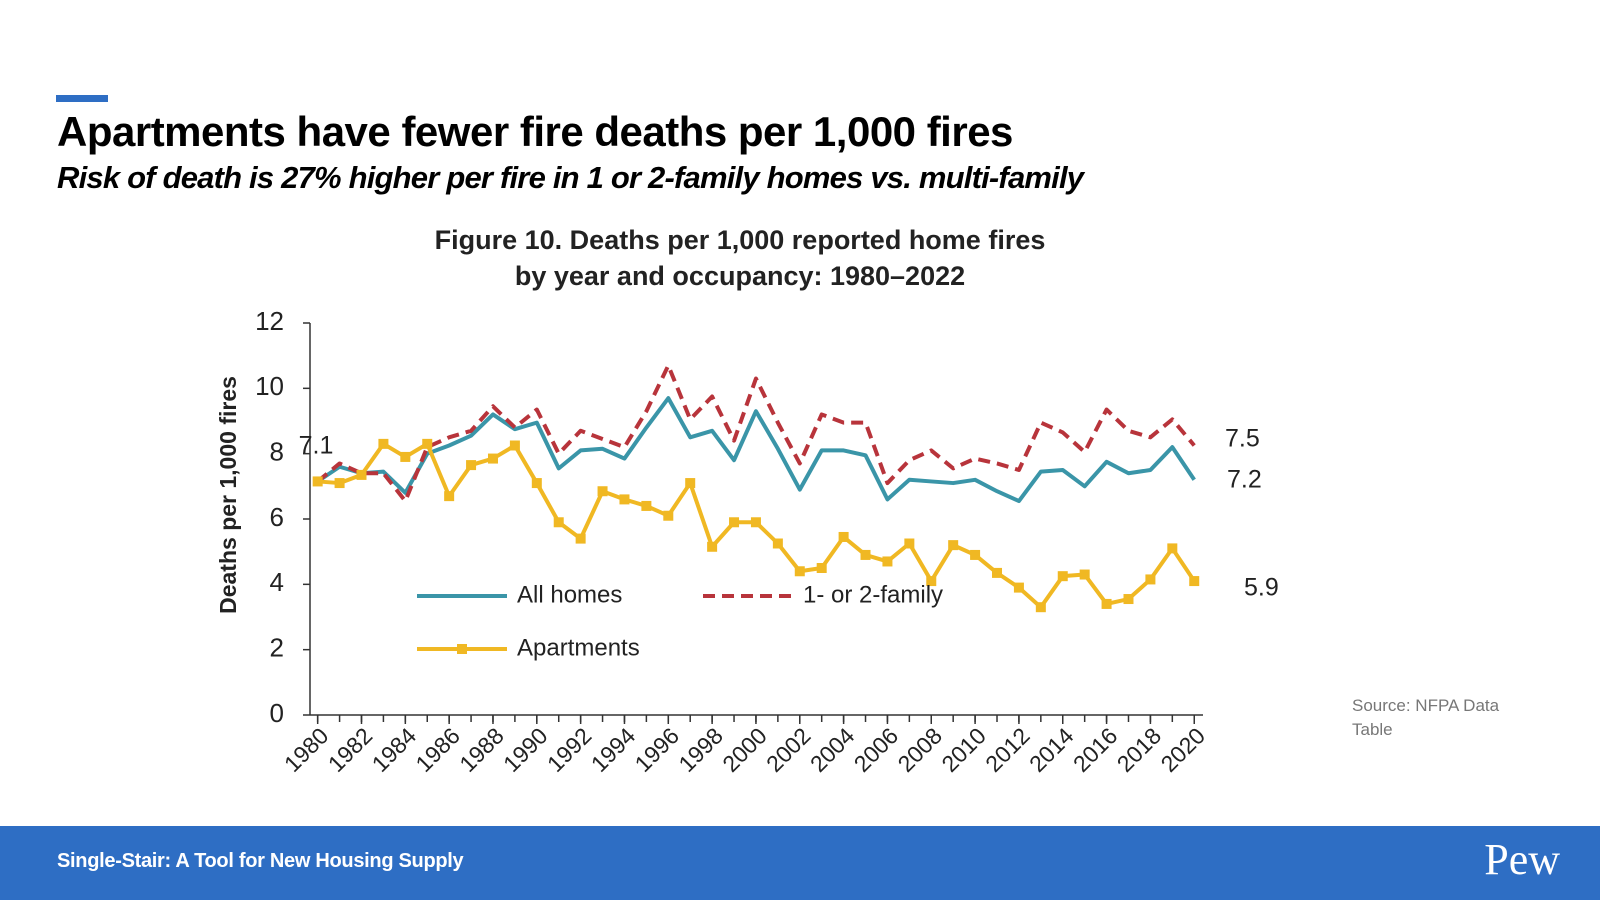  Describe the element at coordinates (1244, 480) in the screenshot. I see `annotation: 7.2` at that location.